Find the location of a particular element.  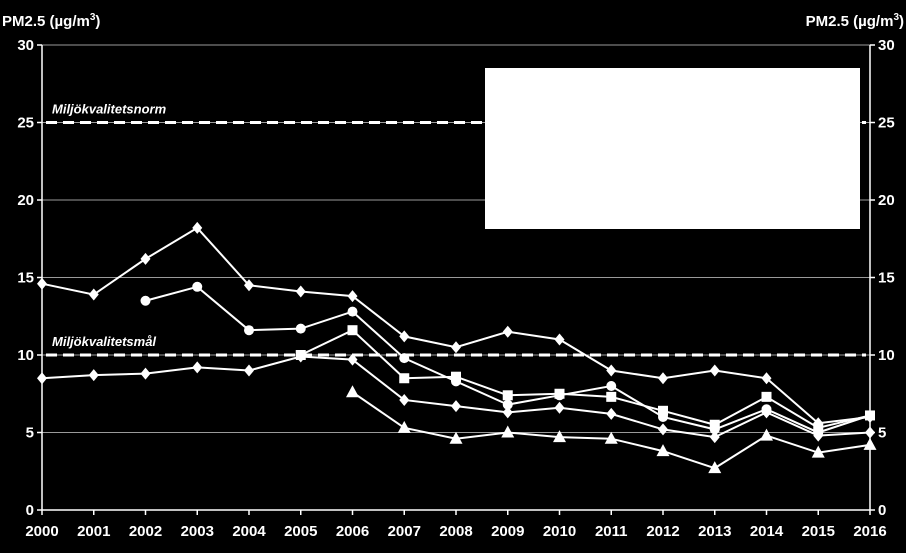

reference-line-label: Miljökvalitetsnorm is located at coordinates (109, 109).